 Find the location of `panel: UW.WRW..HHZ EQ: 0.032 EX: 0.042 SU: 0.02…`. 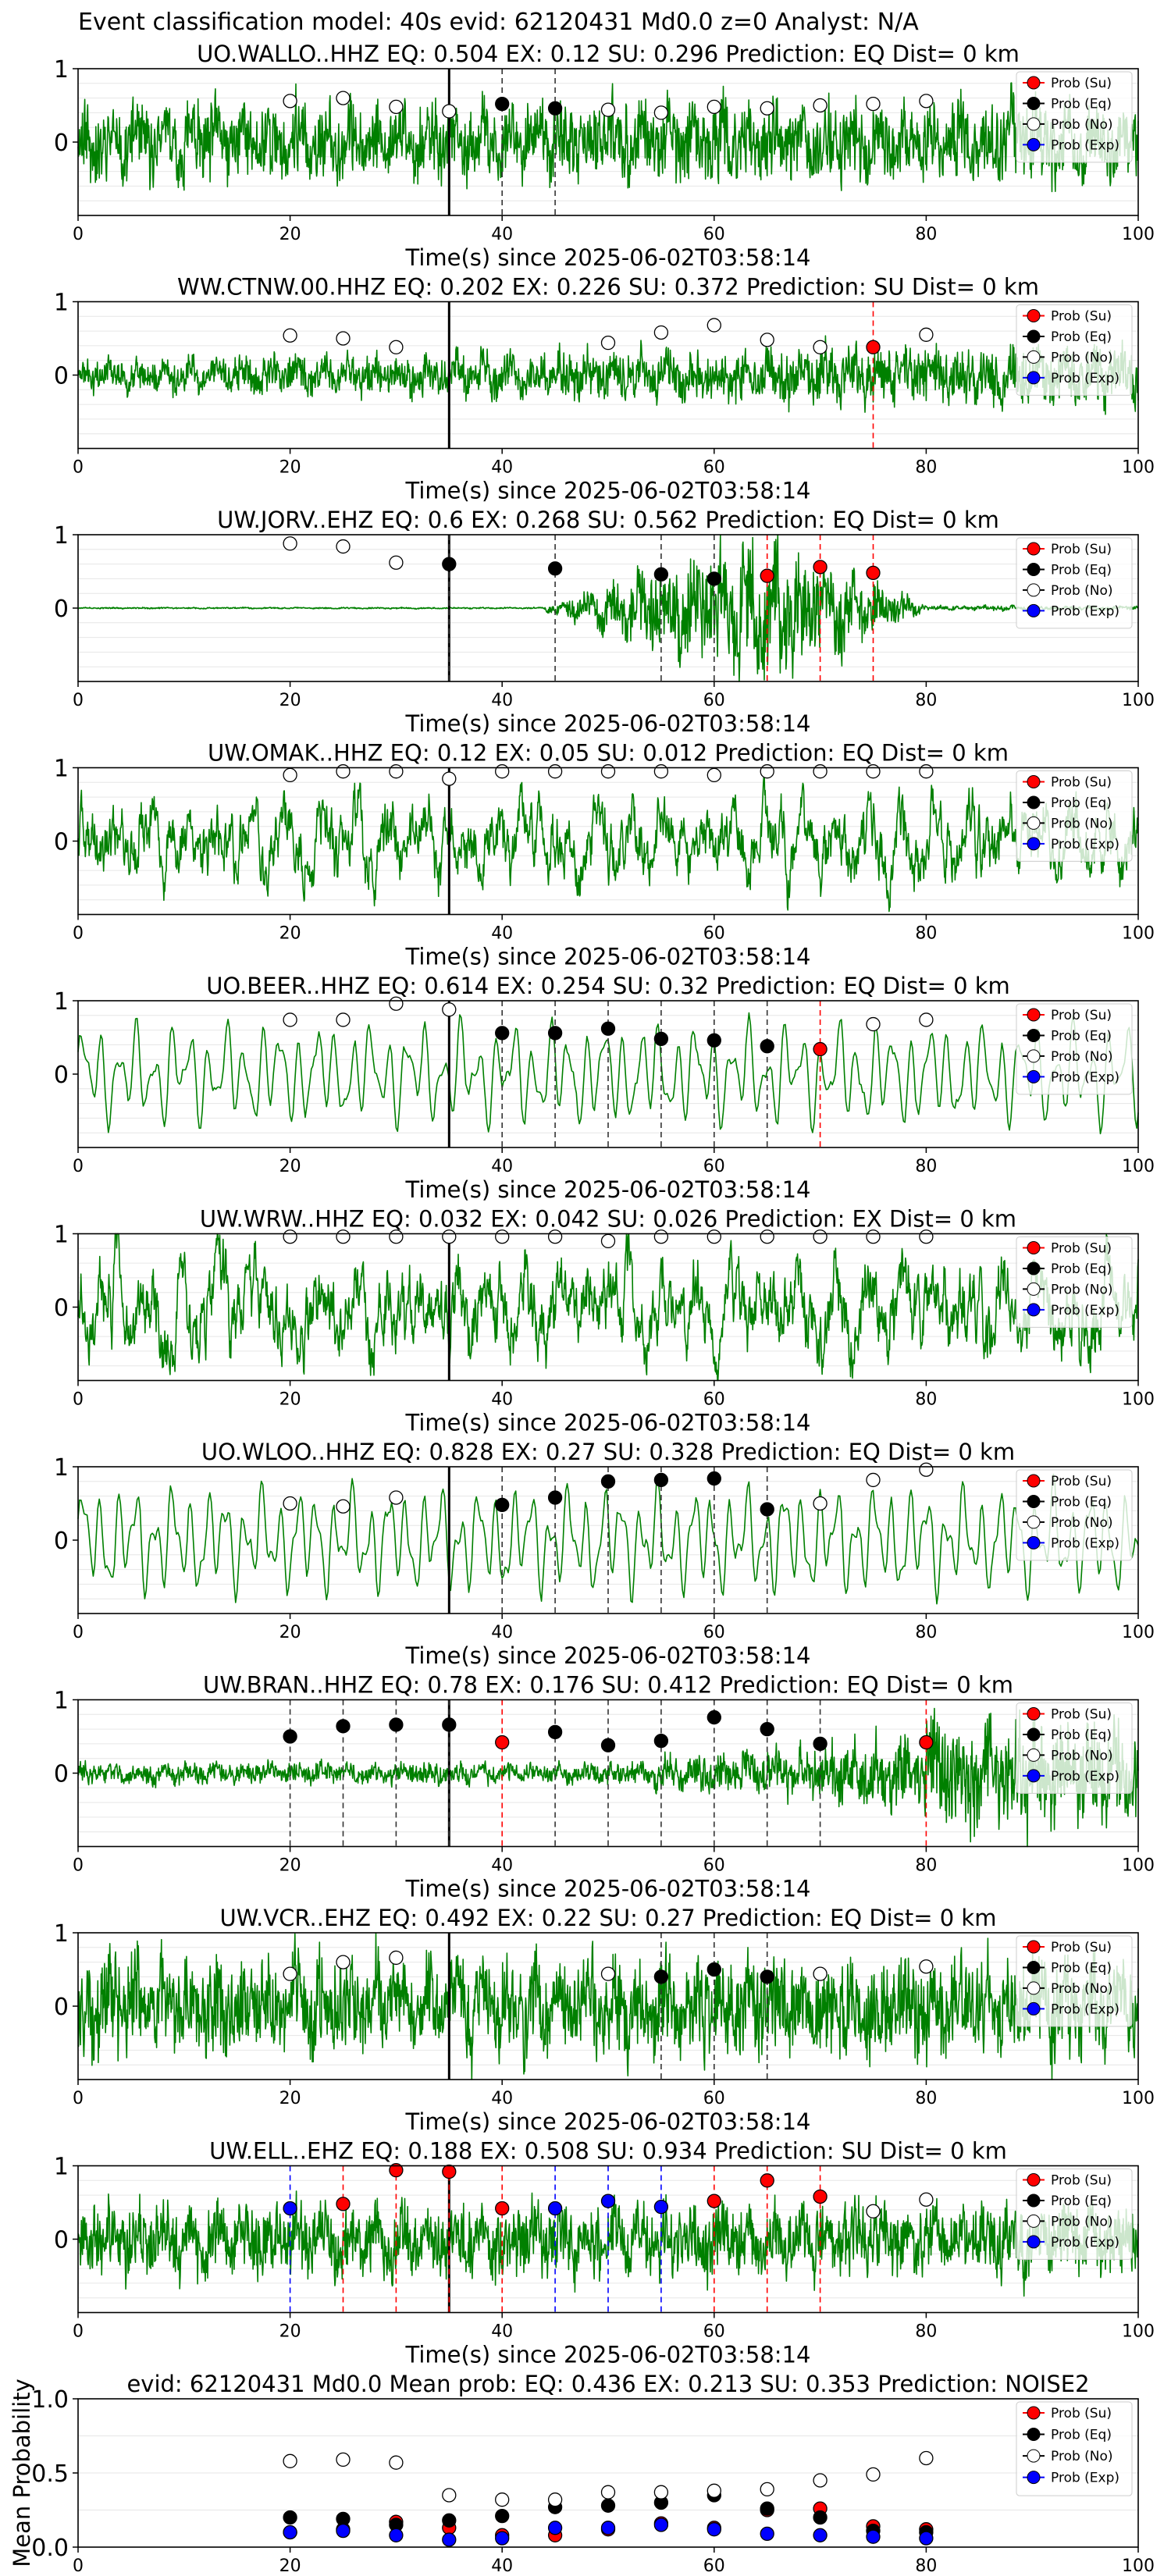

panel: UW.WRW..HHZ EQ: 0.032 EX: 0.042 SU: 0.02… is located at coordinates (604, 1321).